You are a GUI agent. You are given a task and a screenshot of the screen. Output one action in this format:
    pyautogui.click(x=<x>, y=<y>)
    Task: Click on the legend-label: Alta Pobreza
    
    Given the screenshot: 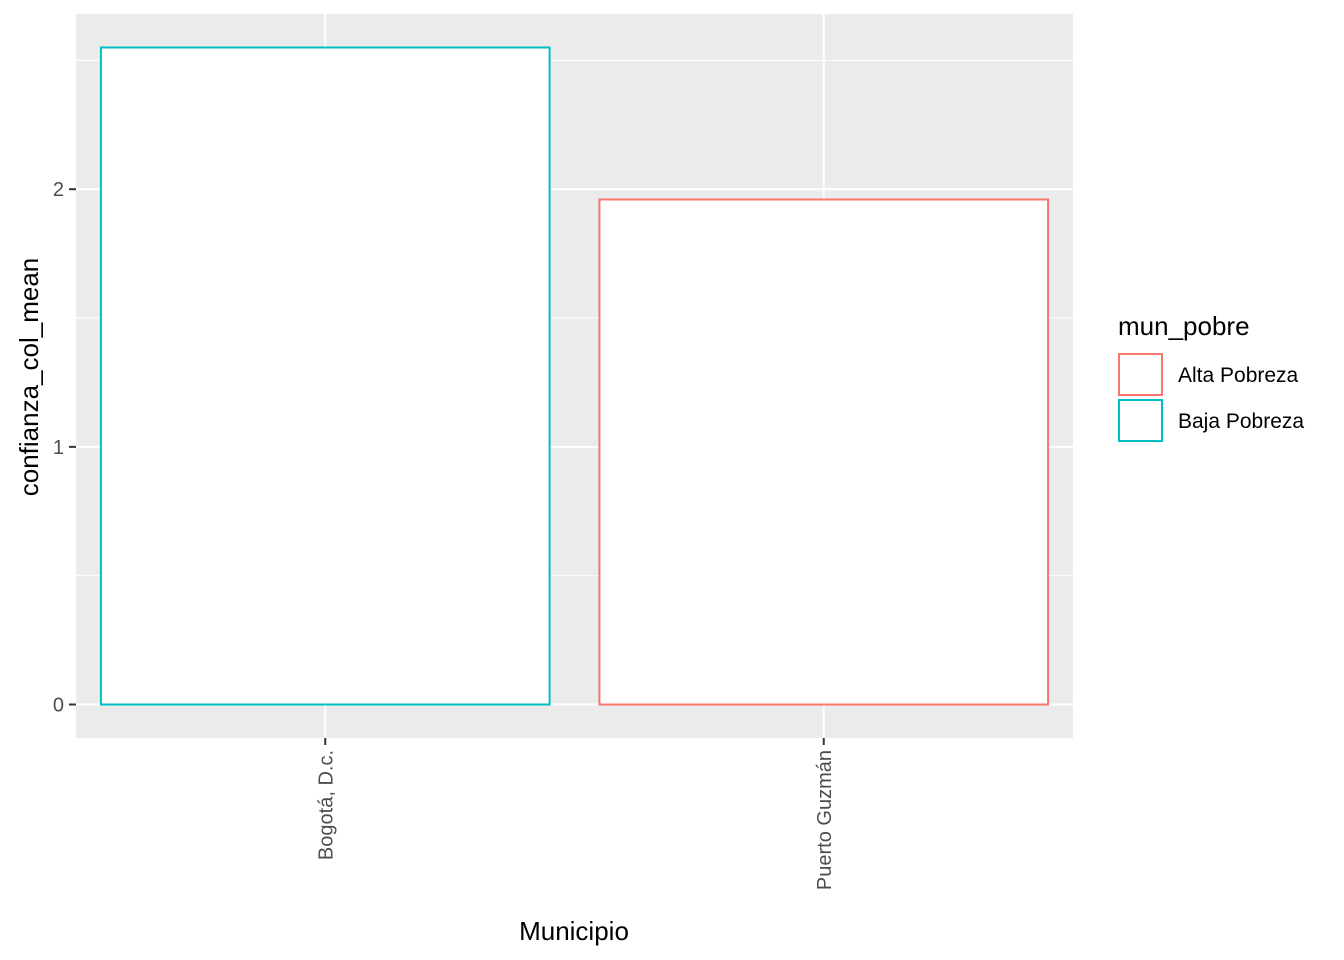 What is the action you would take?
    pyautogui.click(x=1238, y=375)
    